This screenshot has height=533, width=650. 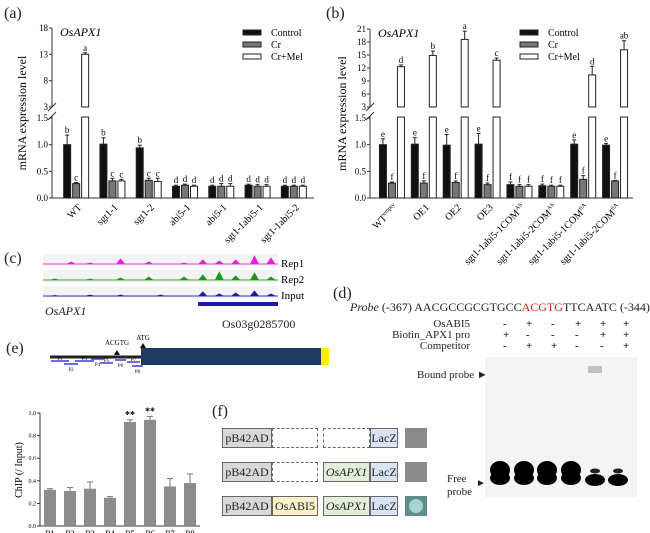 What do you see at coordinates (325, 356) in the screenshot?
I see `utr-block` at bounding box center [325, 356].